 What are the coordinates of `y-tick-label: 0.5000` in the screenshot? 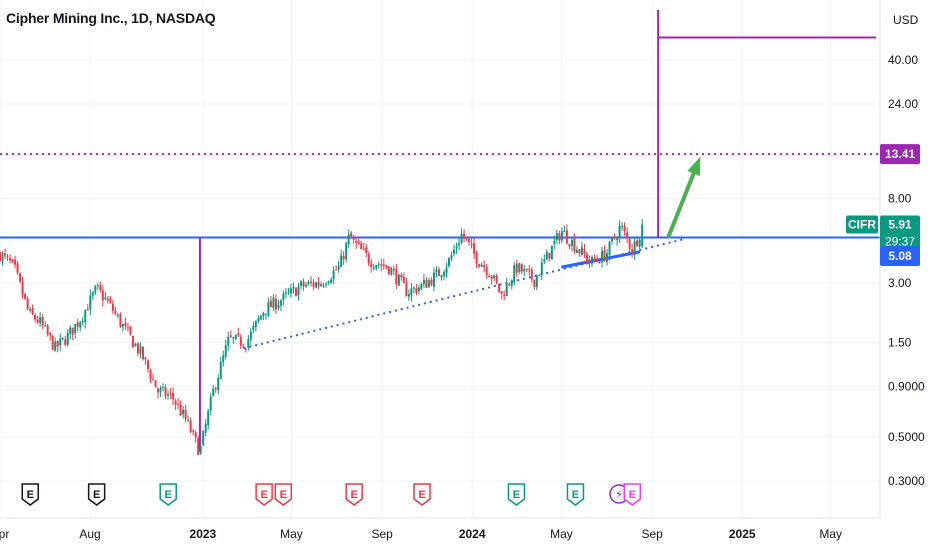 It's located at (906, 437).